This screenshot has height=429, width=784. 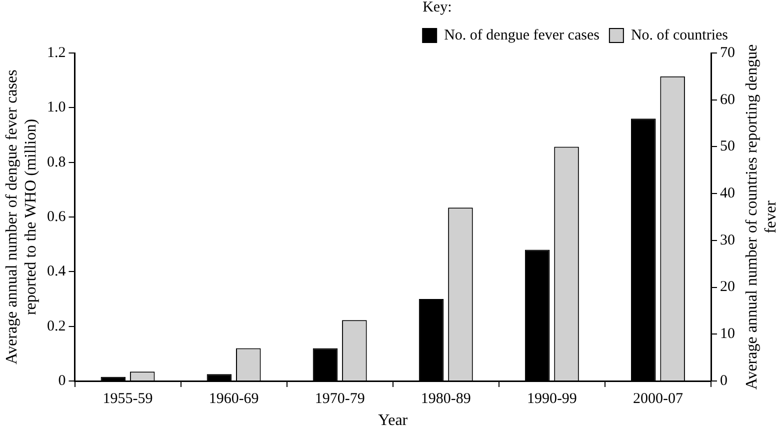 What do you see at coordinates (56, 216) in the screenshot?
I see `y-tick-label: 0.6` at bounding box center [56, 216].